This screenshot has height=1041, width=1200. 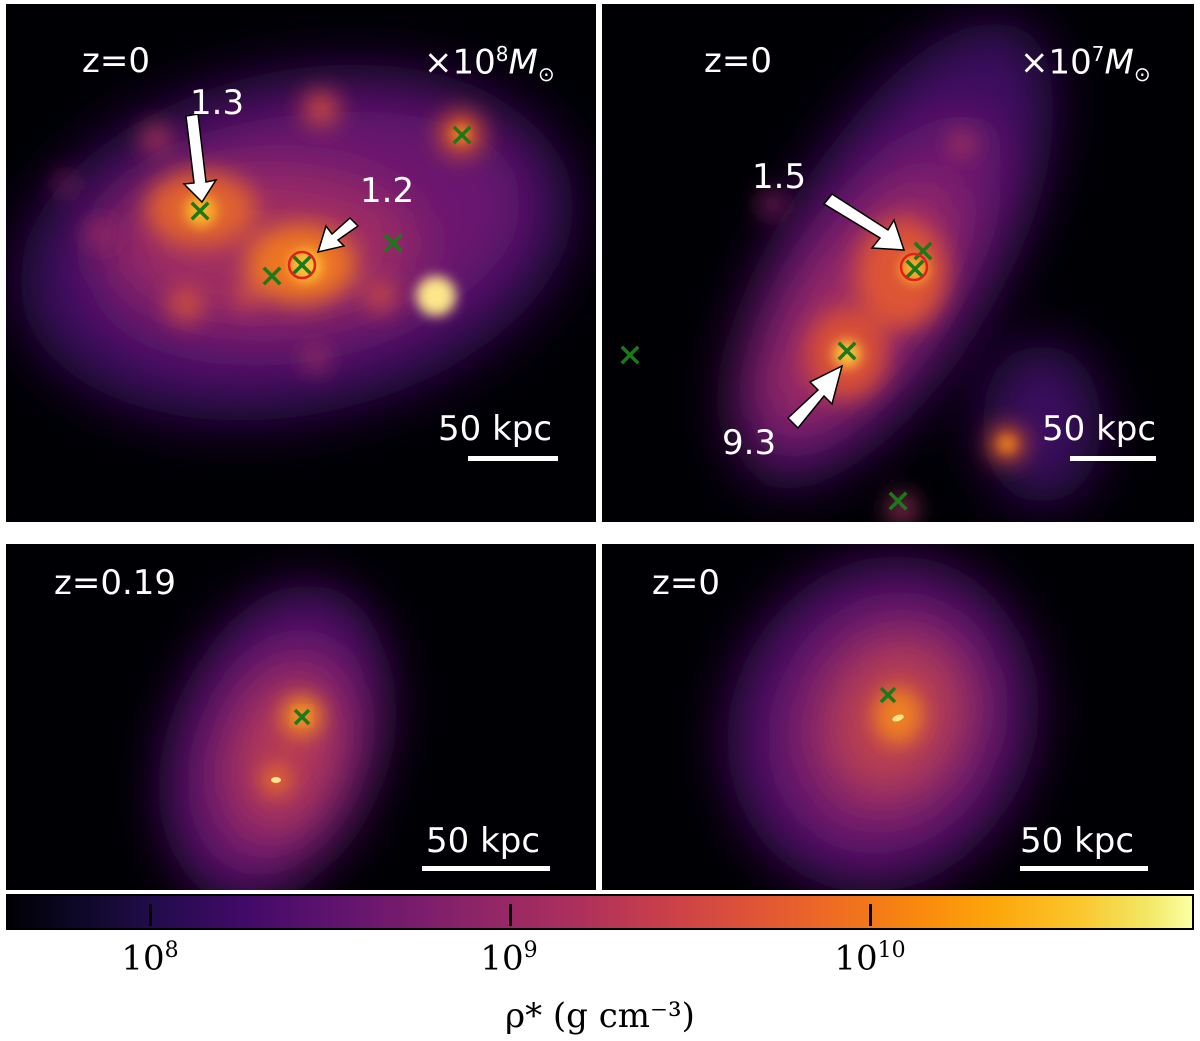 I want to click on mass-exponent: 7, so click(x=1098, y=54).